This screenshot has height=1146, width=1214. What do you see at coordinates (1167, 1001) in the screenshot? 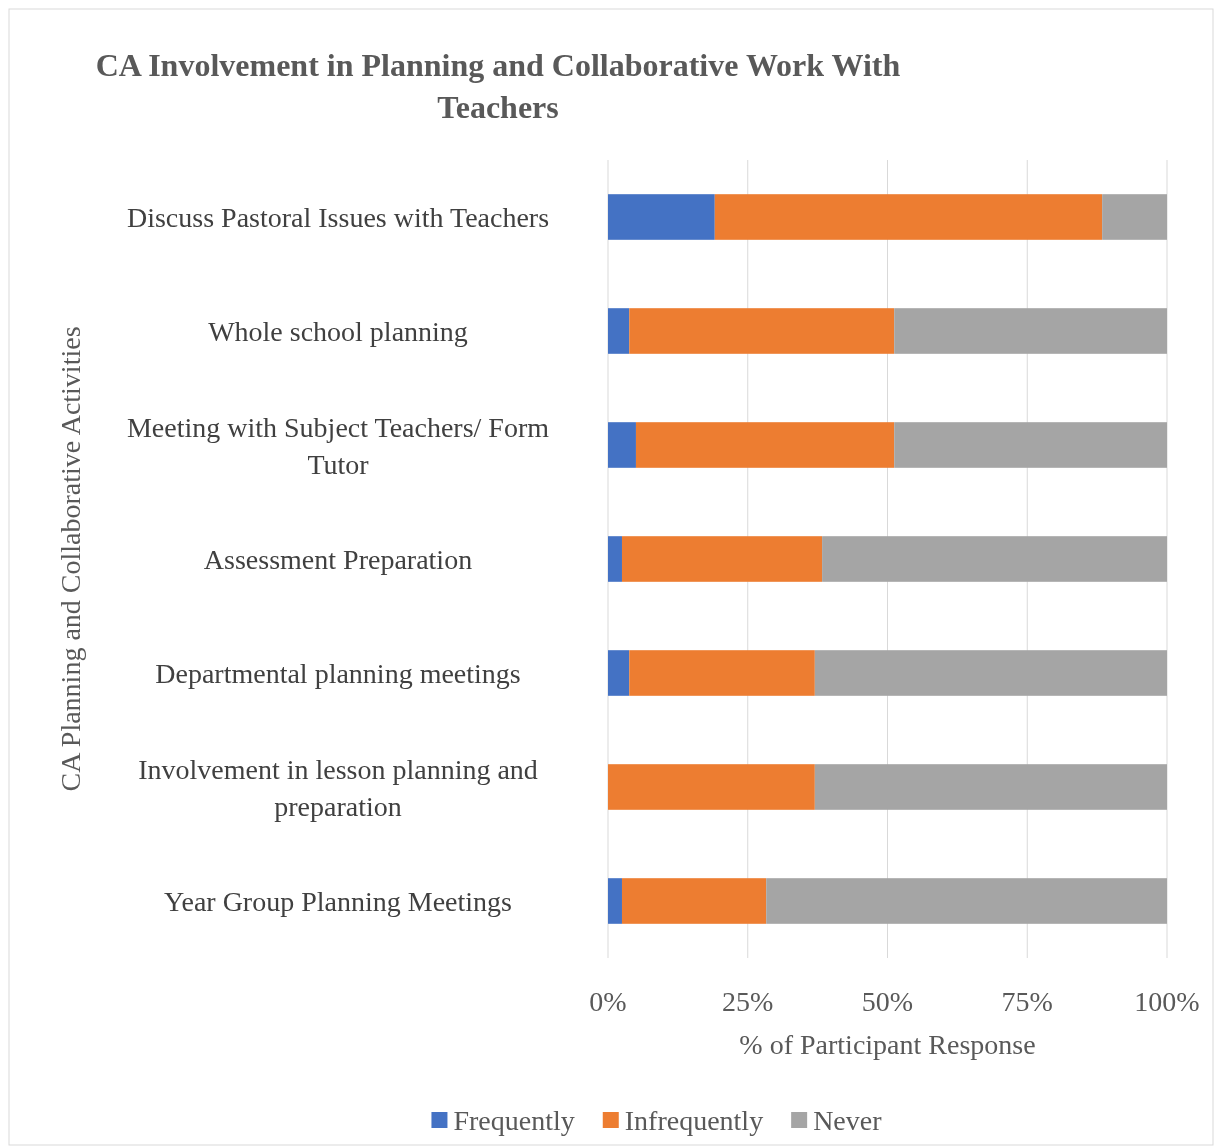
I see `x-tick-label: 100%` at bounding box center [1167, 1001].